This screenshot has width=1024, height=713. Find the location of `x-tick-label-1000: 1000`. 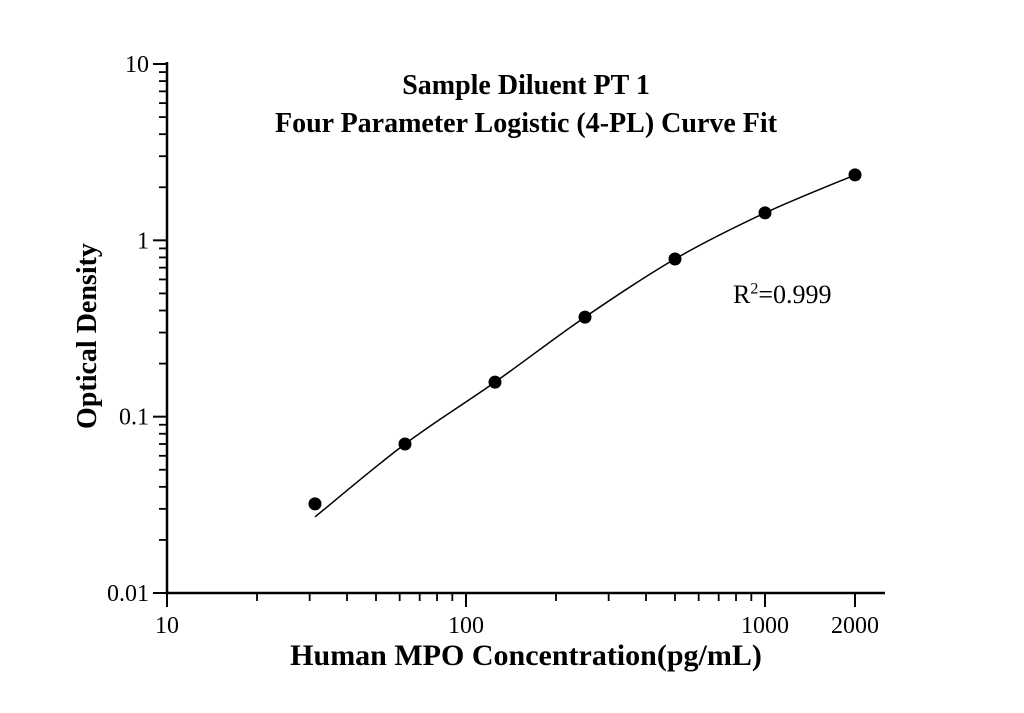

x-tick-label-1000: 1000 is located at coordinates (765, 626).